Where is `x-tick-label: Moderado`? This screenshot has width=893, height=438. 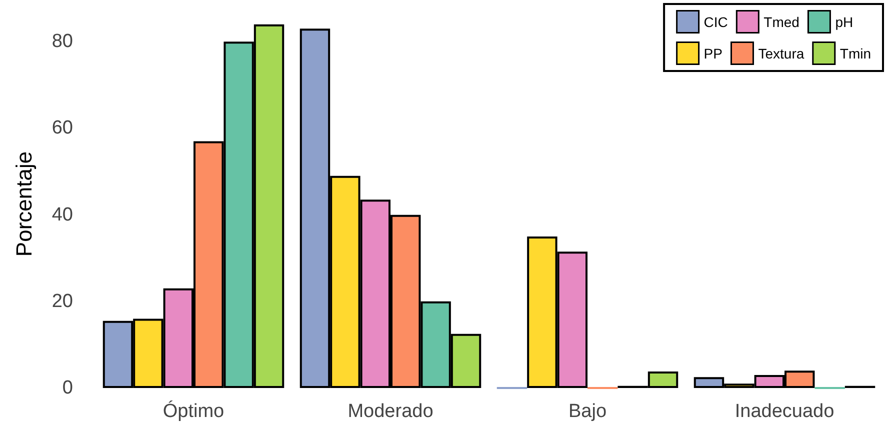 x-tick-label: Moderado is located at coordinates (391, 411).